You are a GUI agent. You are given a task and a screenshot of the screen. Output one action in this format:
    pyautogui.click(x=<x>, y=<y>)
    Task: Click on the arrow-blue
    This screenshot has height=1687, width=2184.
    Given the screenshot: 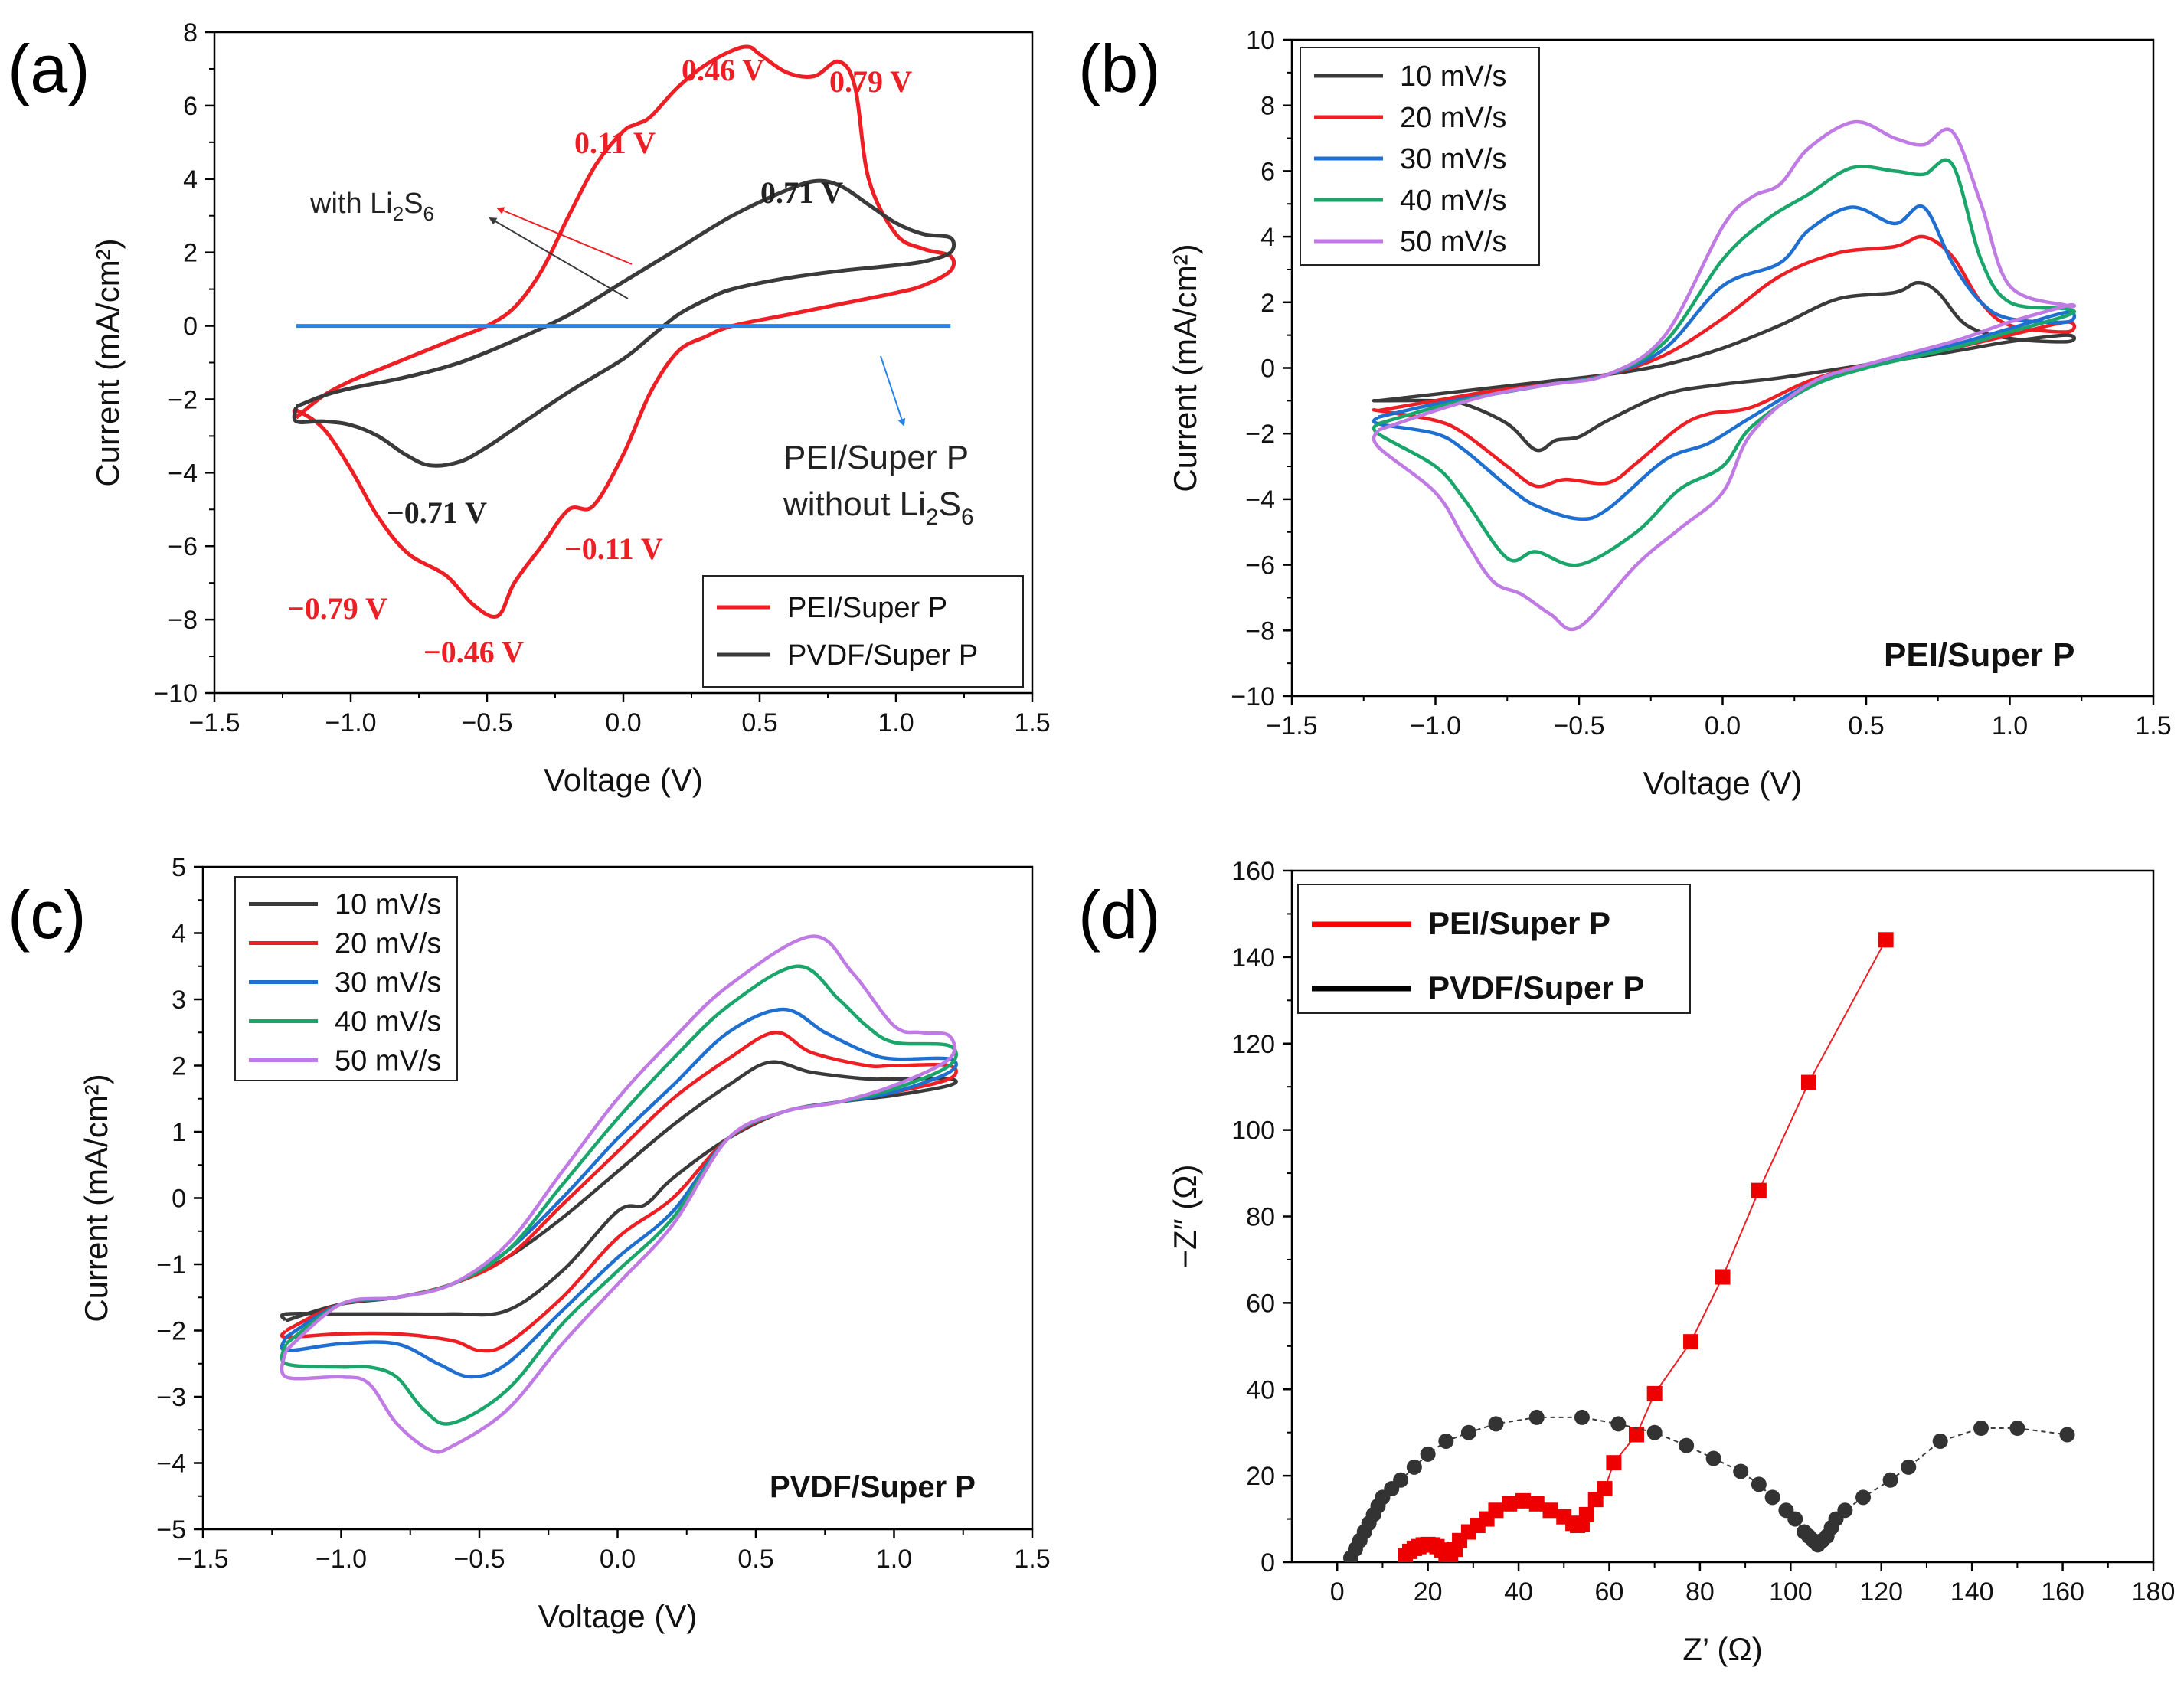 What is the action you would take?
    pyautogui.click(x=893, y=391)
    